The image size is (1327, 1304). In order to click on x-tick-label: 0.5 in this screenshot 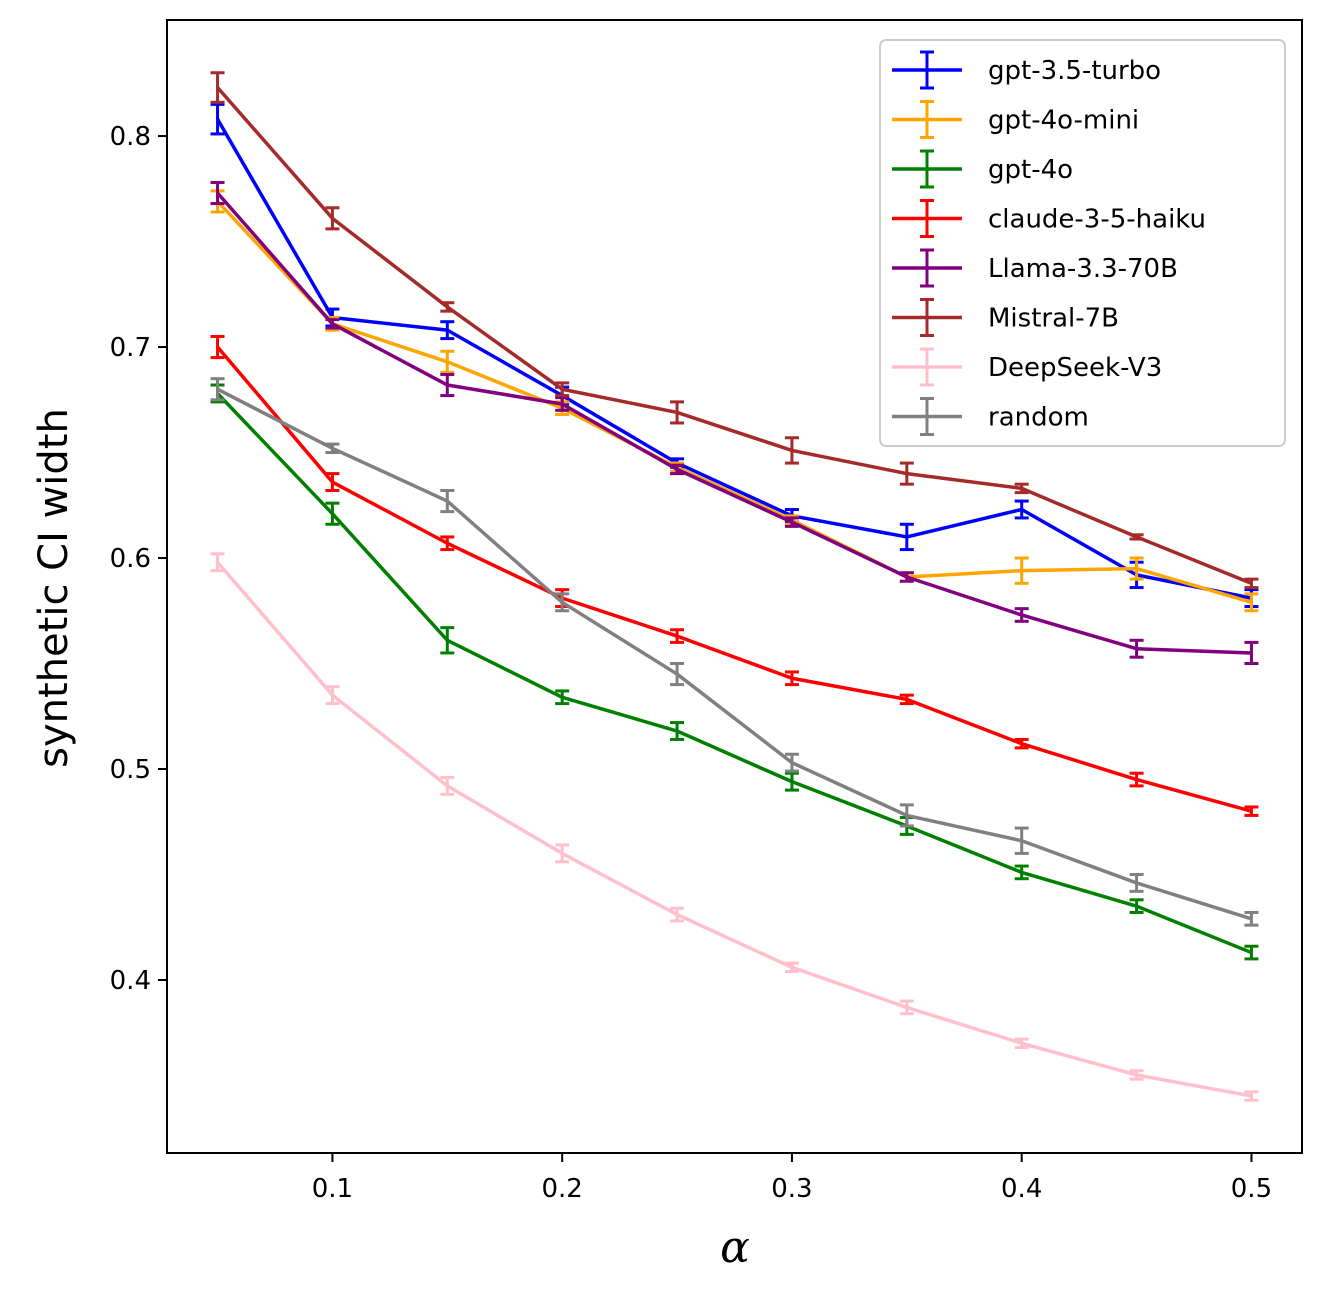, I will do `click(1251, 1189)`.